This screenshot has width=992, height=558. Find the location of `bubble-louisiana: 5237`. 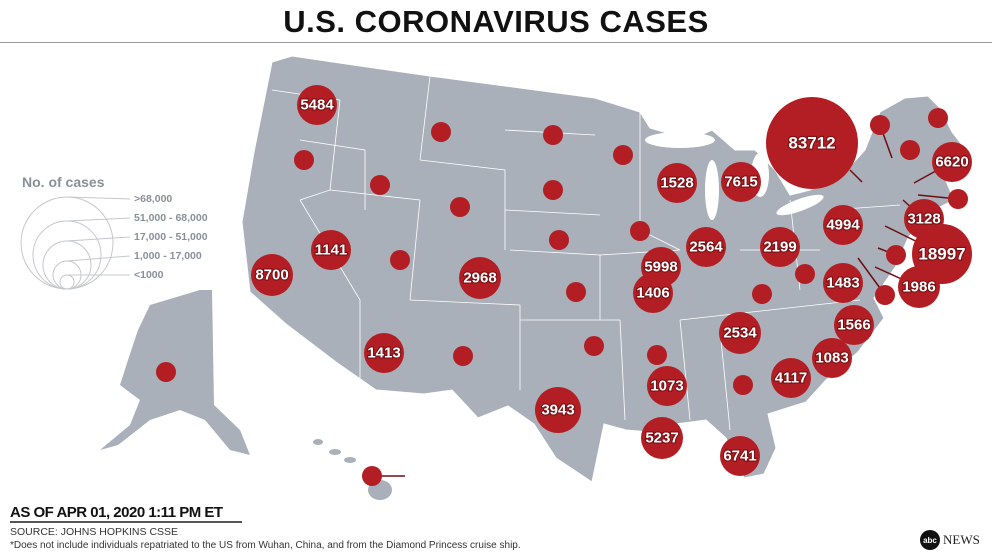

bubble-louisiana: 5237 is located at coordinates (662, 438).